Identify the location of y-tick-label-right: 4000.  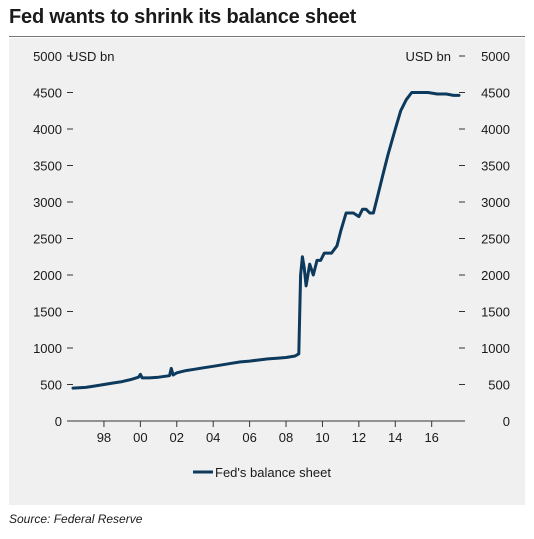
(495, 129).